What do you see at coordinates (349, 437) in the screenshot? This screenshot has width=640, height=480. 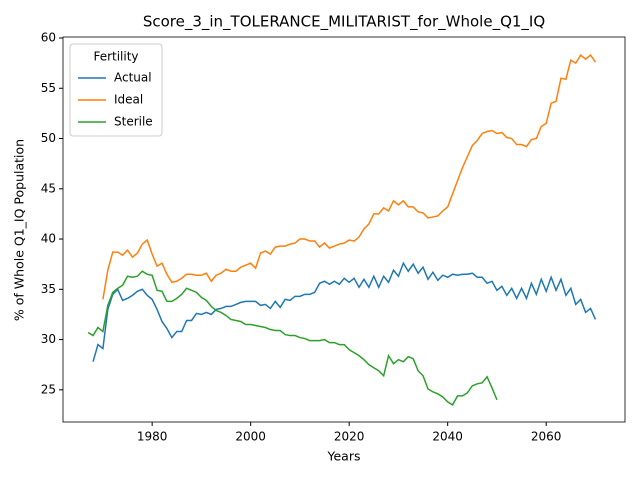 I see `x-tick-label: 2020` at bounding box center [349, 437].